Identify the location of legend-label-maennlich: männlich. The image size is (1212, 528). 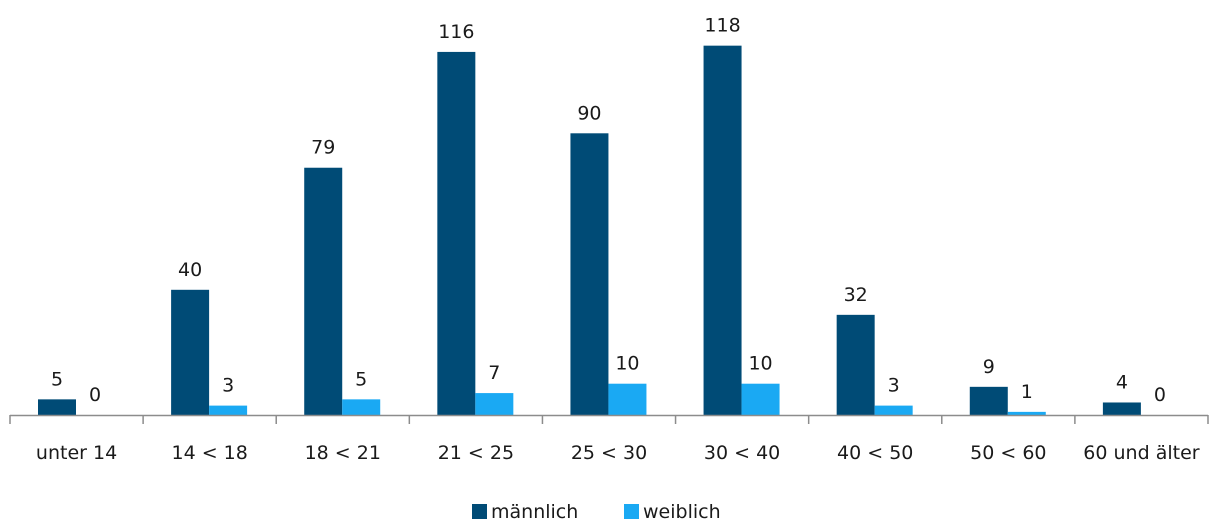
(534, 512).